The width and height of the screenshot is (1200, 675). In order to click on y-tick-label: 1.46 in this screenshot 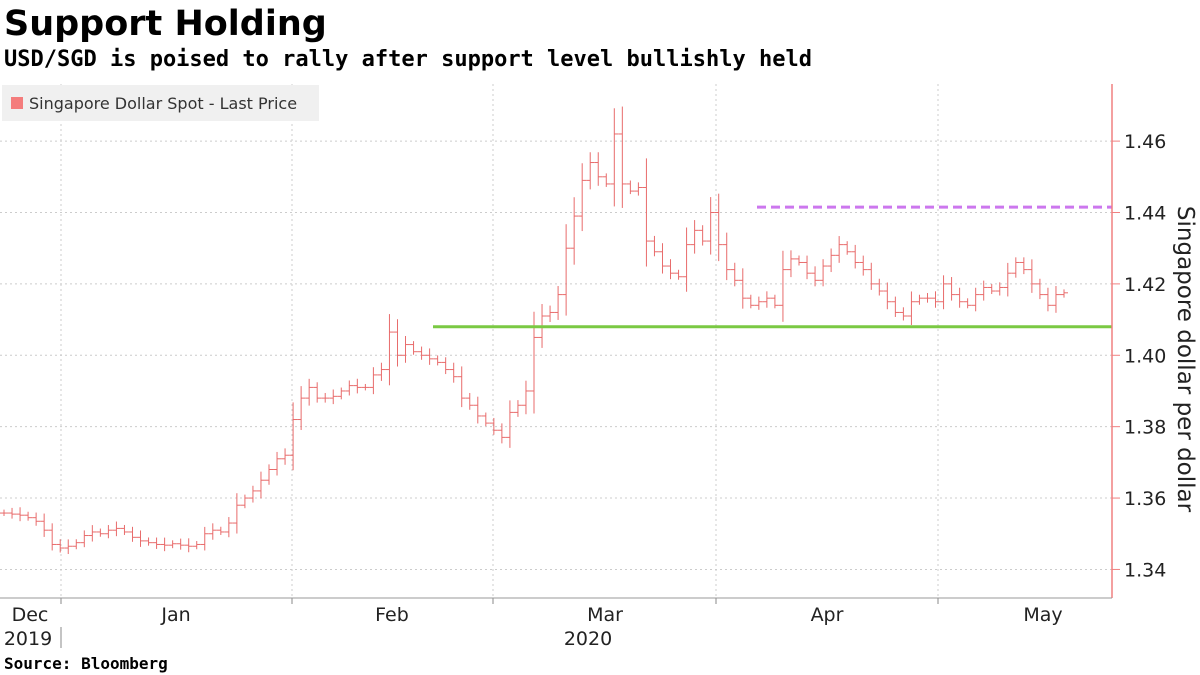, I will do `click(1145, 142)`.